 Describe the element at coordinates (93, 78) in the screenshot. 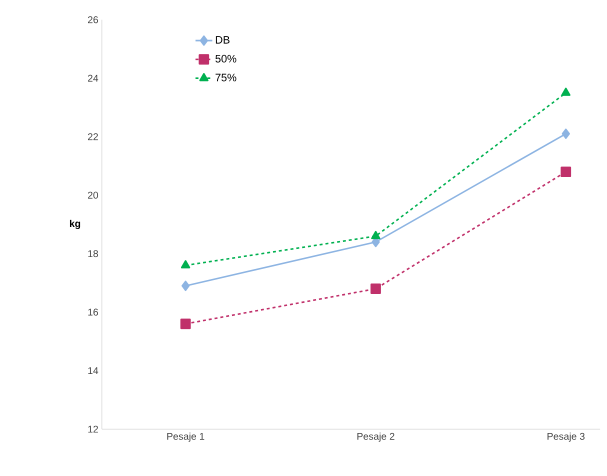

I see `y-tick-label: 24` at that location.